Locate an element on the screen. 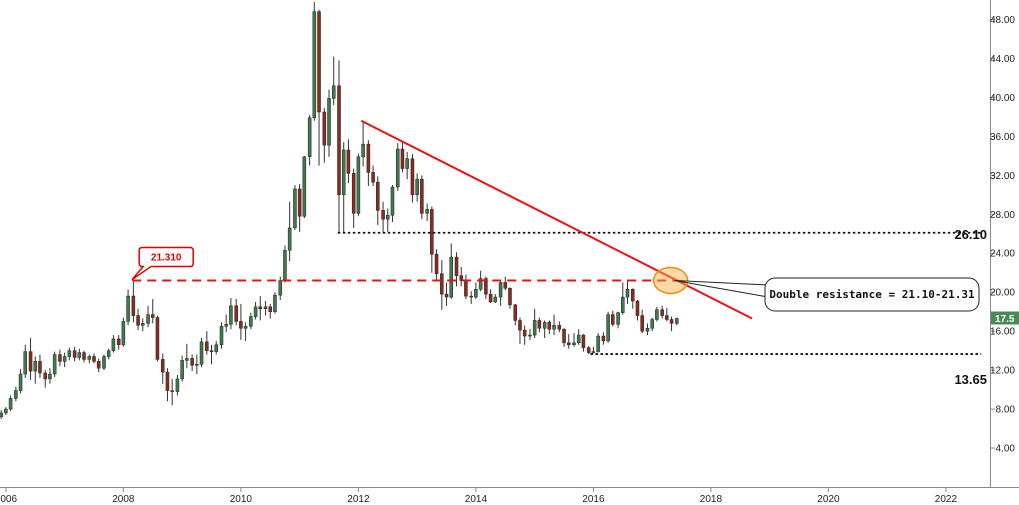 The width and height of the screenshot is (1019, 505). x-tick-label-3: 2012 is located at coordinates (358, 499).